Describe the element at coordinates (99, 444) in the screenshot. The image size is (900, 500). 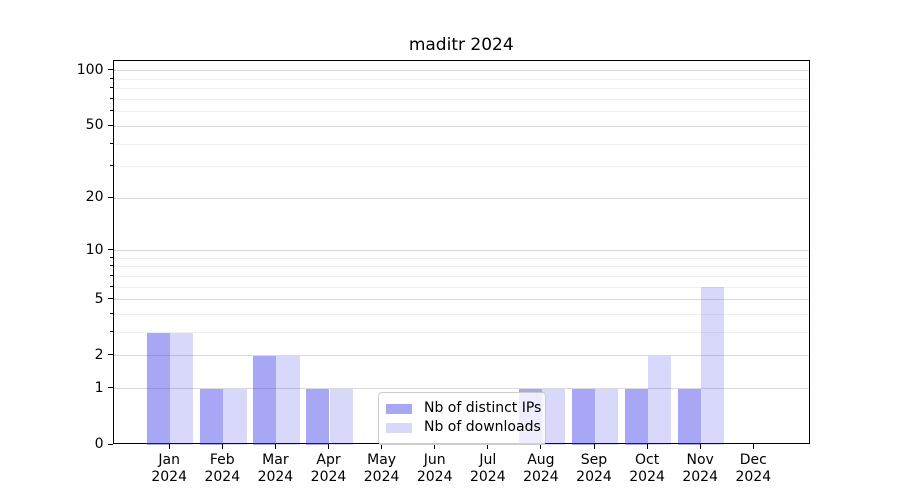
I see `y-tick-label: 0` at that location.